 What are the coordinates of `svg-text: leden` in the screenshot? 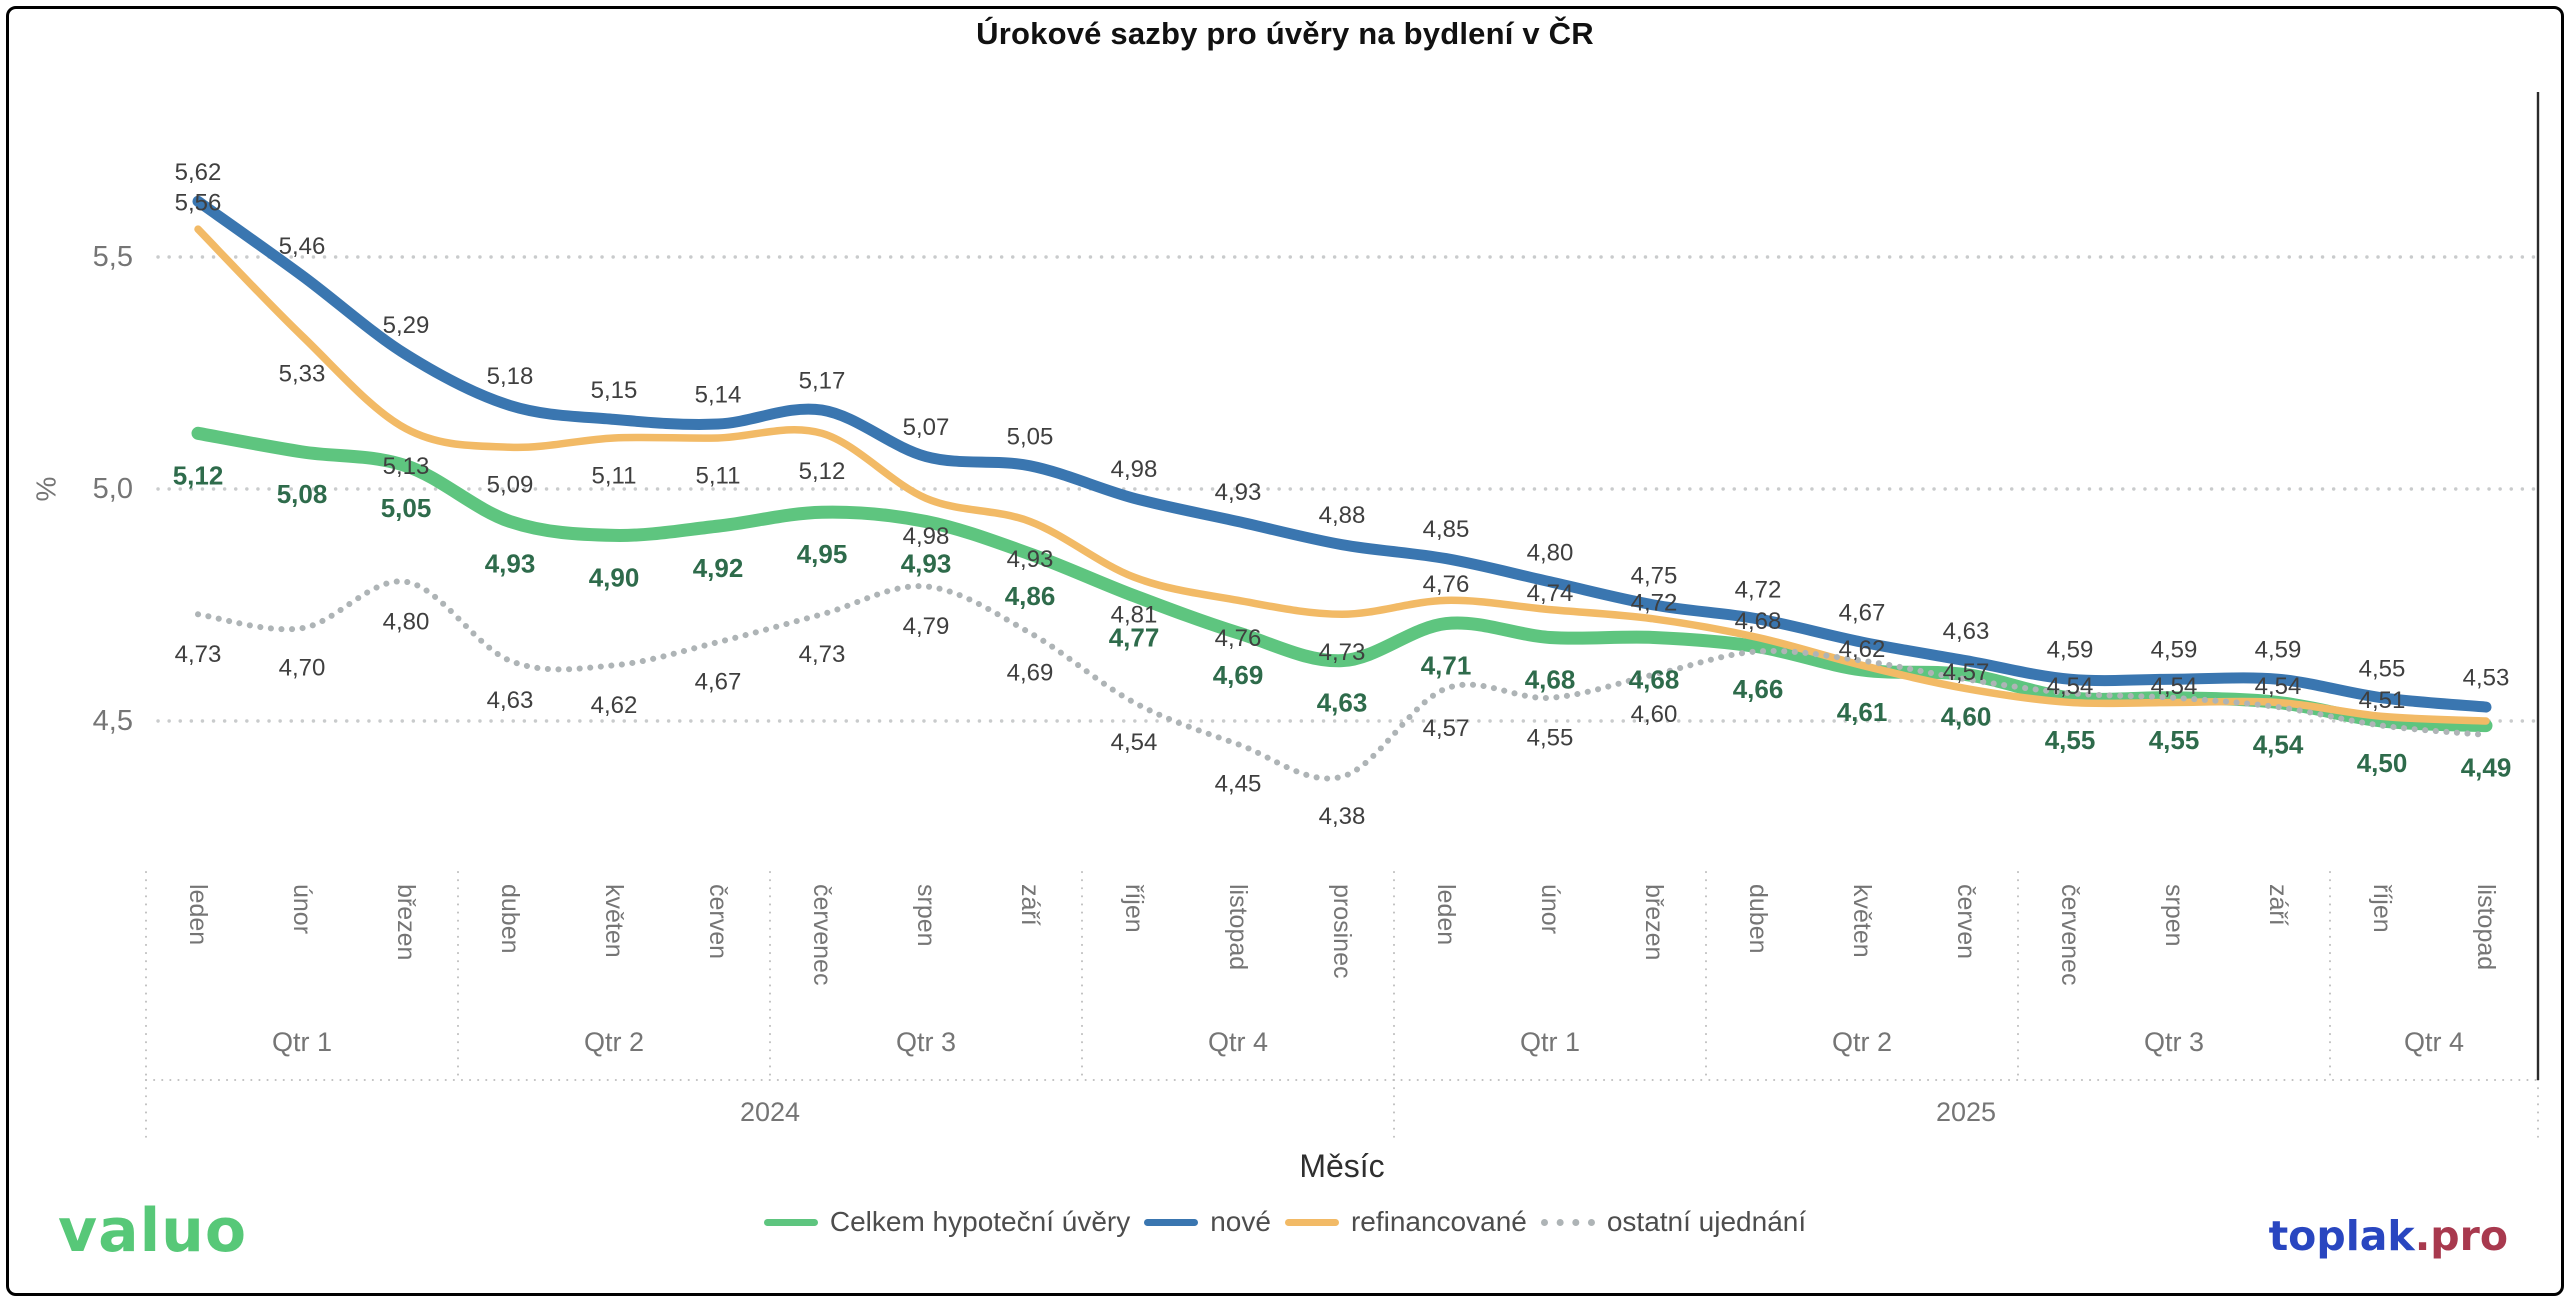 It's located at (1446, 914).